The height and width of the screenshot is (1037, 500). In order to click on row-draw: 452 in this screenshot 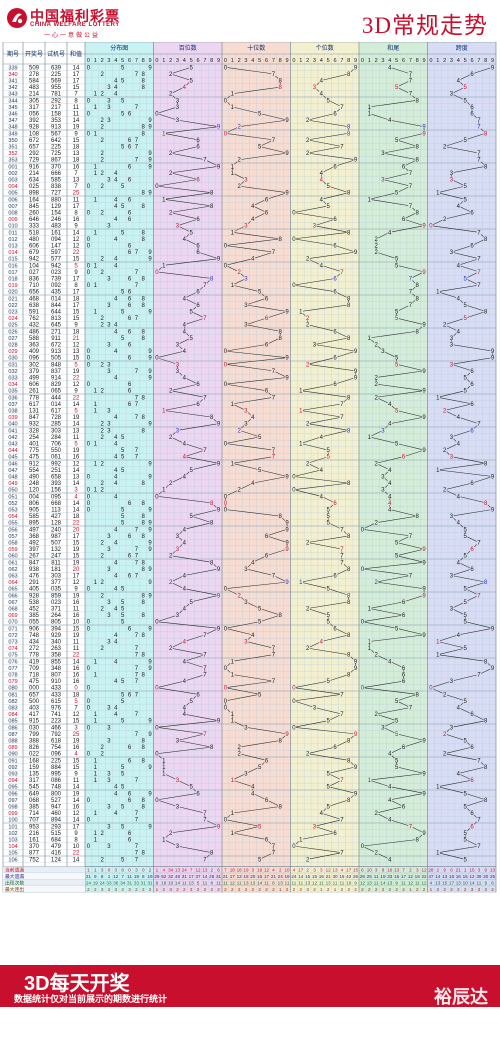, I will do `click(34, 610)`.